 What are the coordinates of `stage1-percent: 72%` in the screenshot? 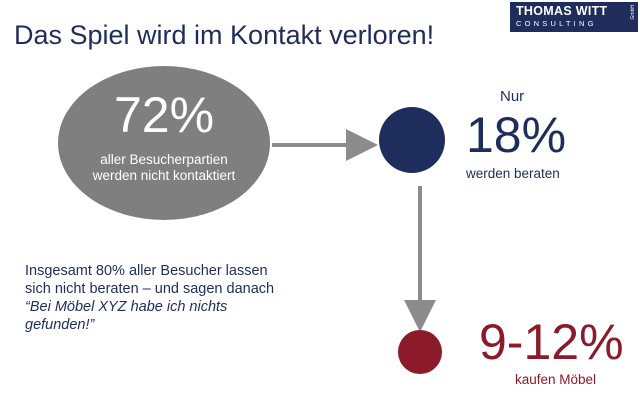 It's located at (164, 115).